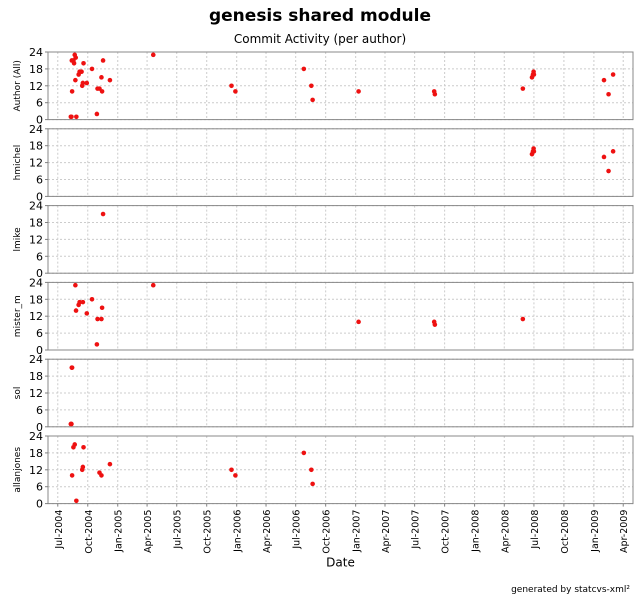  I want to click on x-tick-label: Jan-2009, so click(595, 531).